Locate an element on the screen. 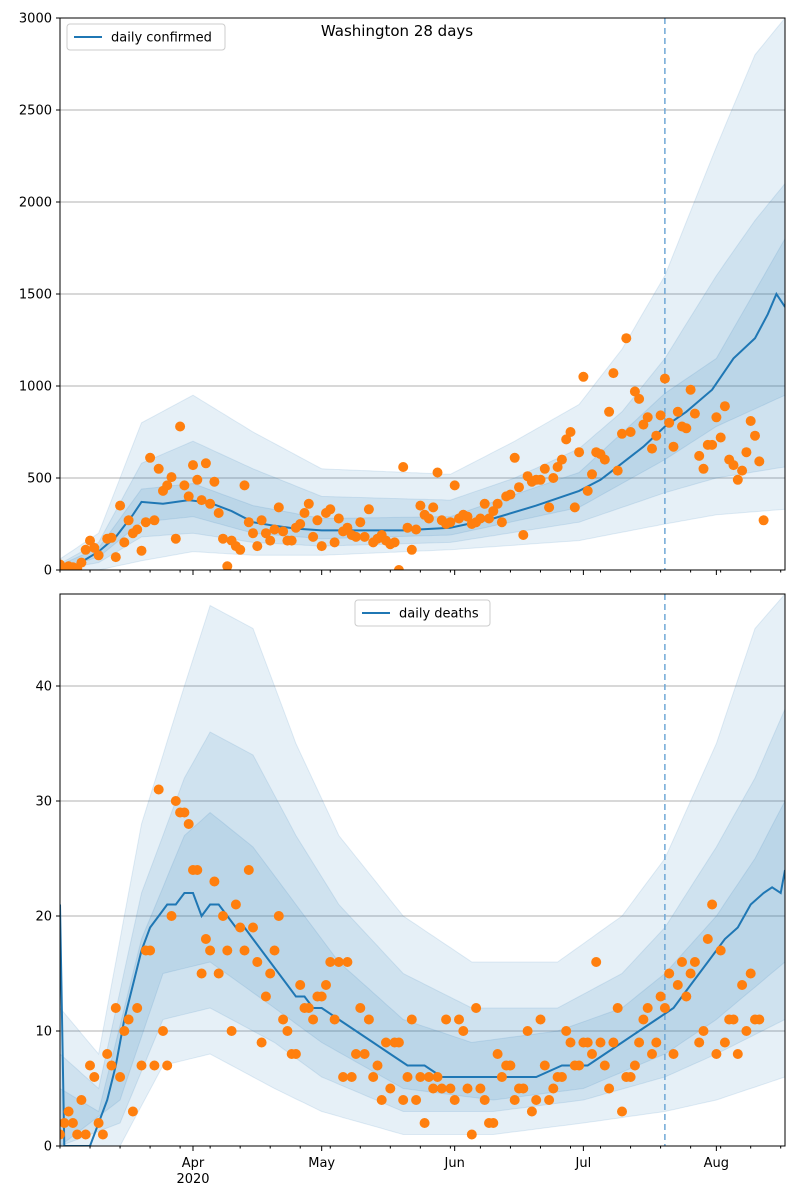 This screenshot has width=800, height=1200. y-tick-label: 2500 is located at coordinates (35, 111).